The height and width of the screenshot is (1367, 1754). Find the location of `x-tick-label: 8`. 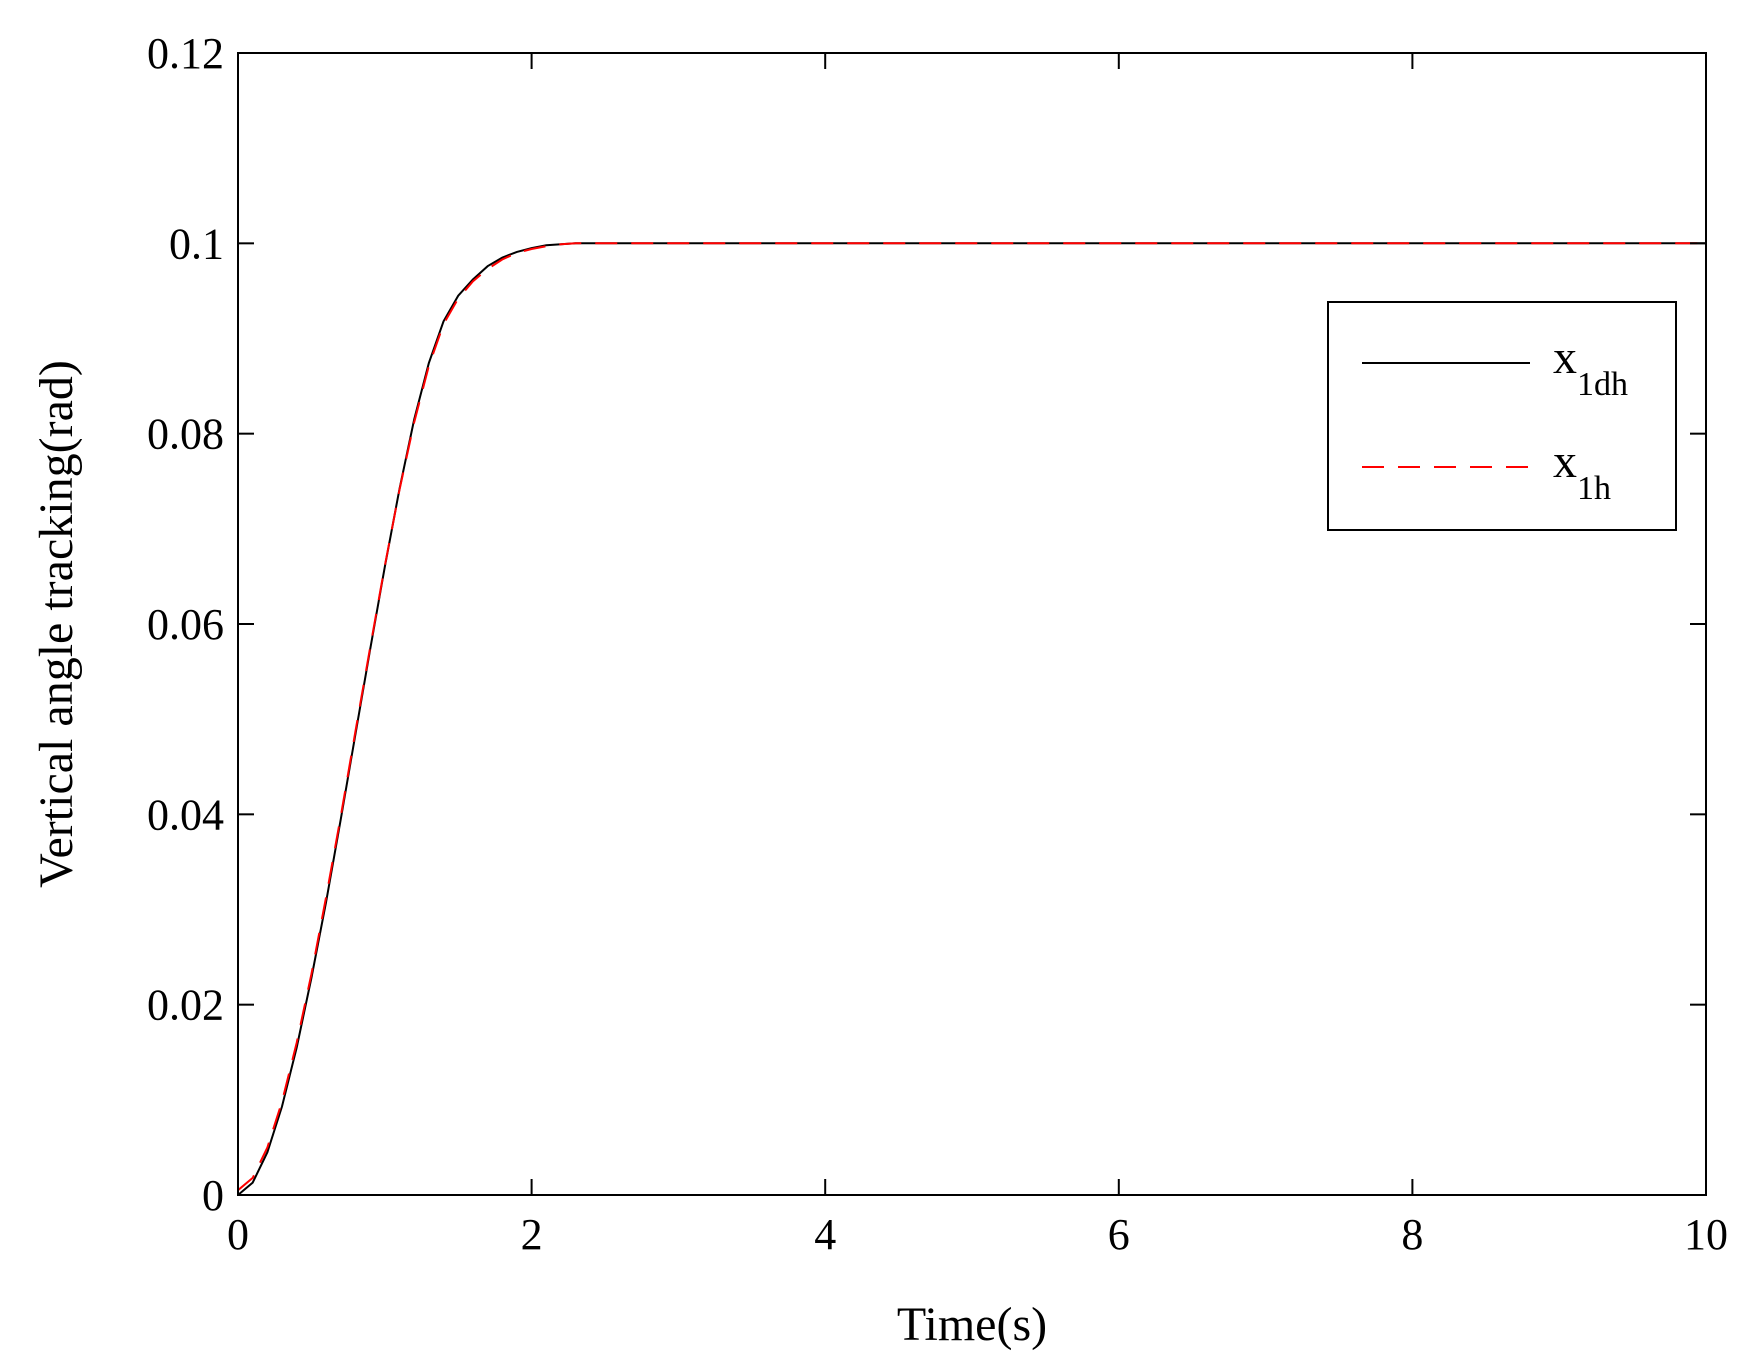

x-tick-label: 8 is located at coordinates (1412, 1234).